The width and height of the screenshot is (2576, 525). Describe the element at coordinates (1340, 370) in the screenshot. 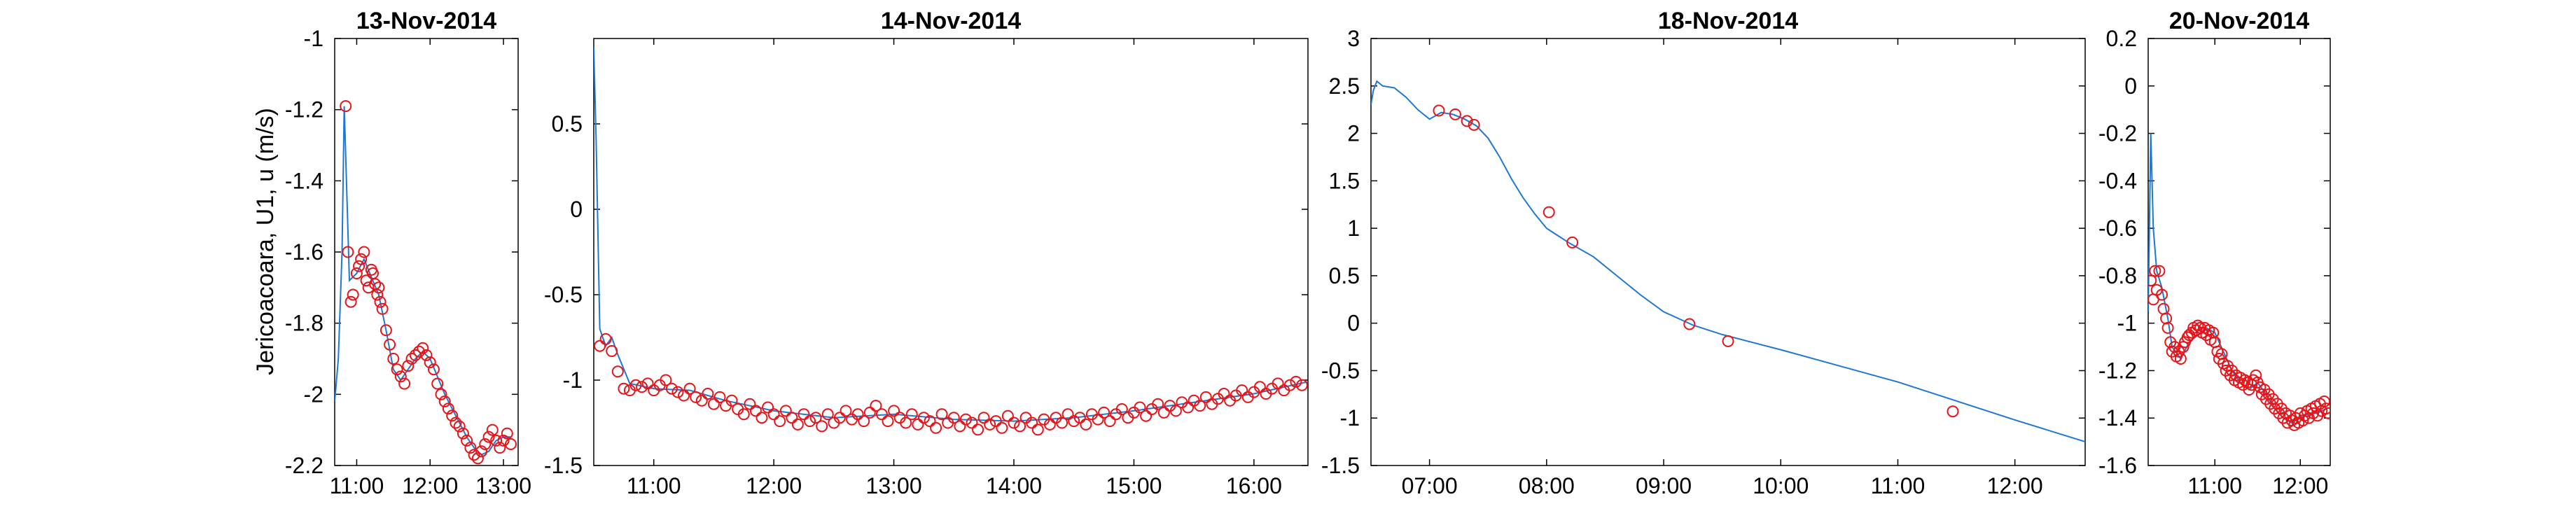

I see `y-tick-label: -0.5` at that location.